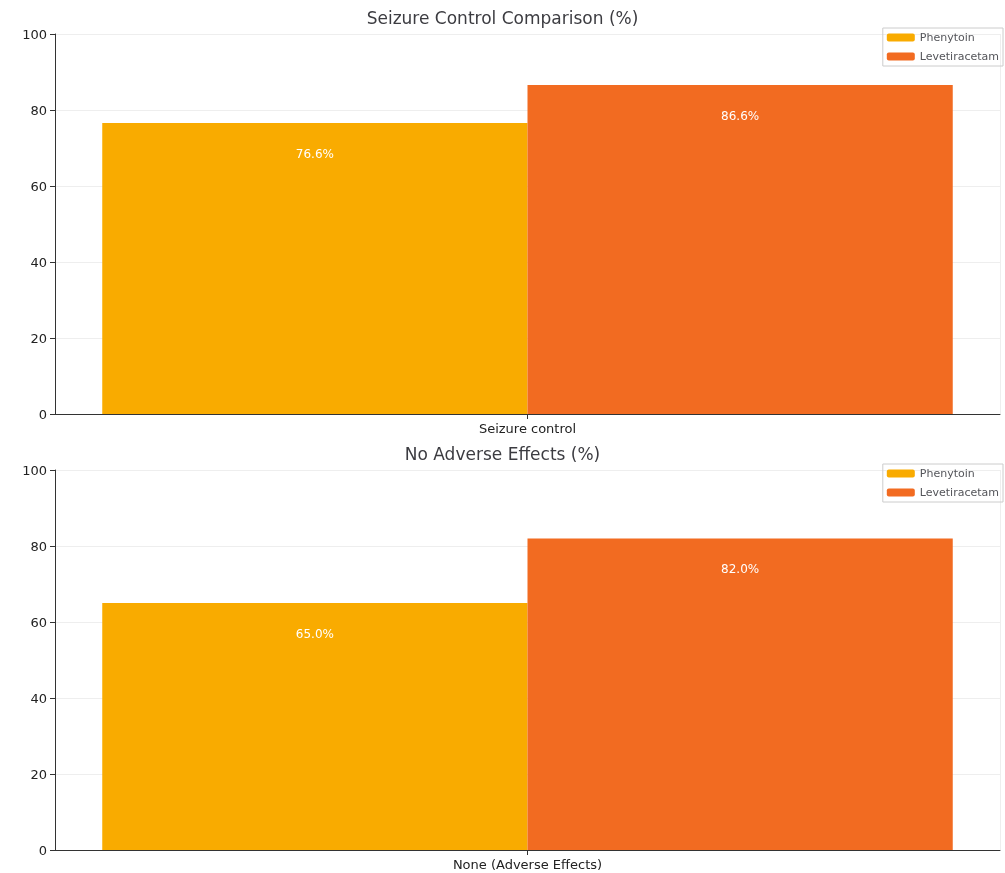 The image size is (1005, 873). I want to click on data-label: 76.6%, so click(314, 153).